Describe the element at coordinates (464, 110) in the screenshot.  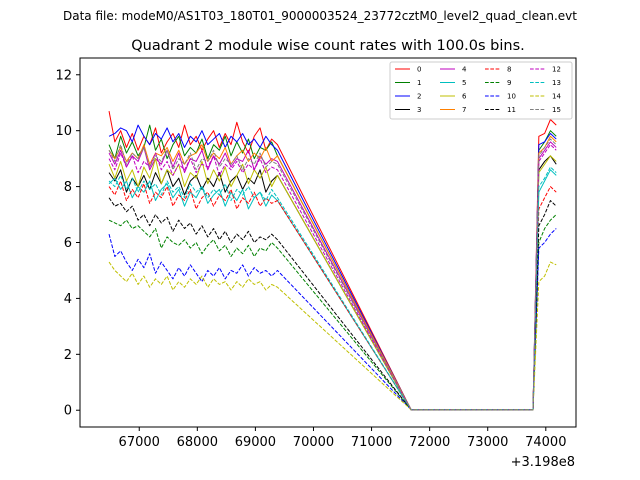
I see `legend-label-7: 7` at that location.